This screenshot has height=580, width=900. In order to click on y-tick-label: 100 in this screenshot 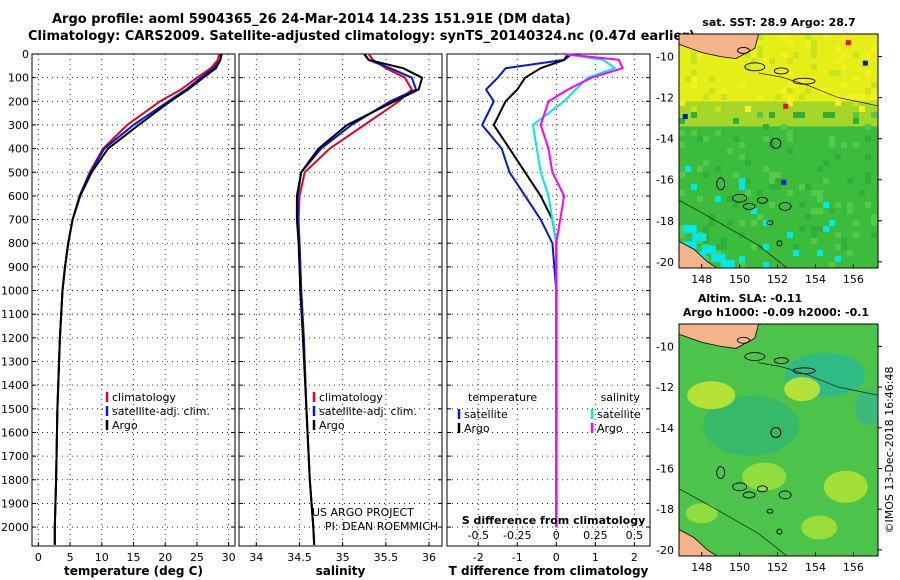, I will do `click(18, 78)`.